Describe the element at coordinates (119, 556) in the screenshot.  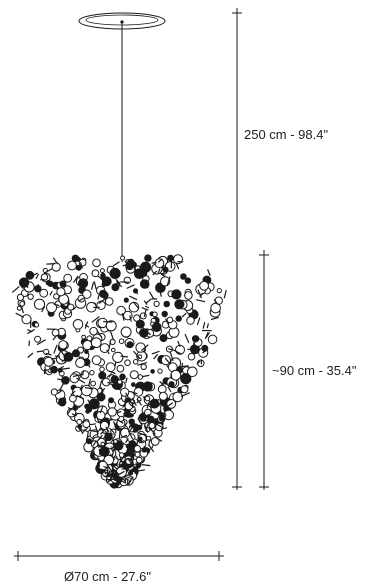
I see `diameter-dimension` at that location.